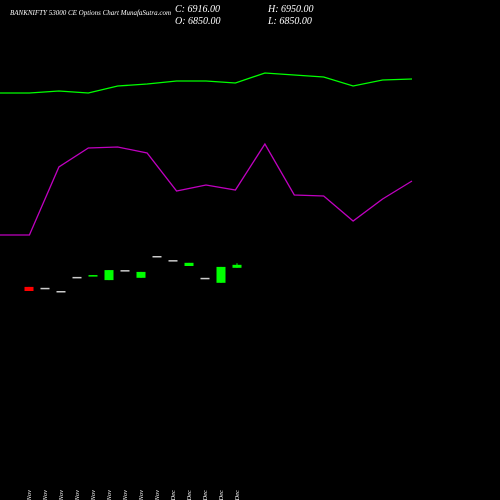 The height and width of the screenshot is (500, 500). I want to click on x-tick-label: 19 Nov, so click(109, 495).